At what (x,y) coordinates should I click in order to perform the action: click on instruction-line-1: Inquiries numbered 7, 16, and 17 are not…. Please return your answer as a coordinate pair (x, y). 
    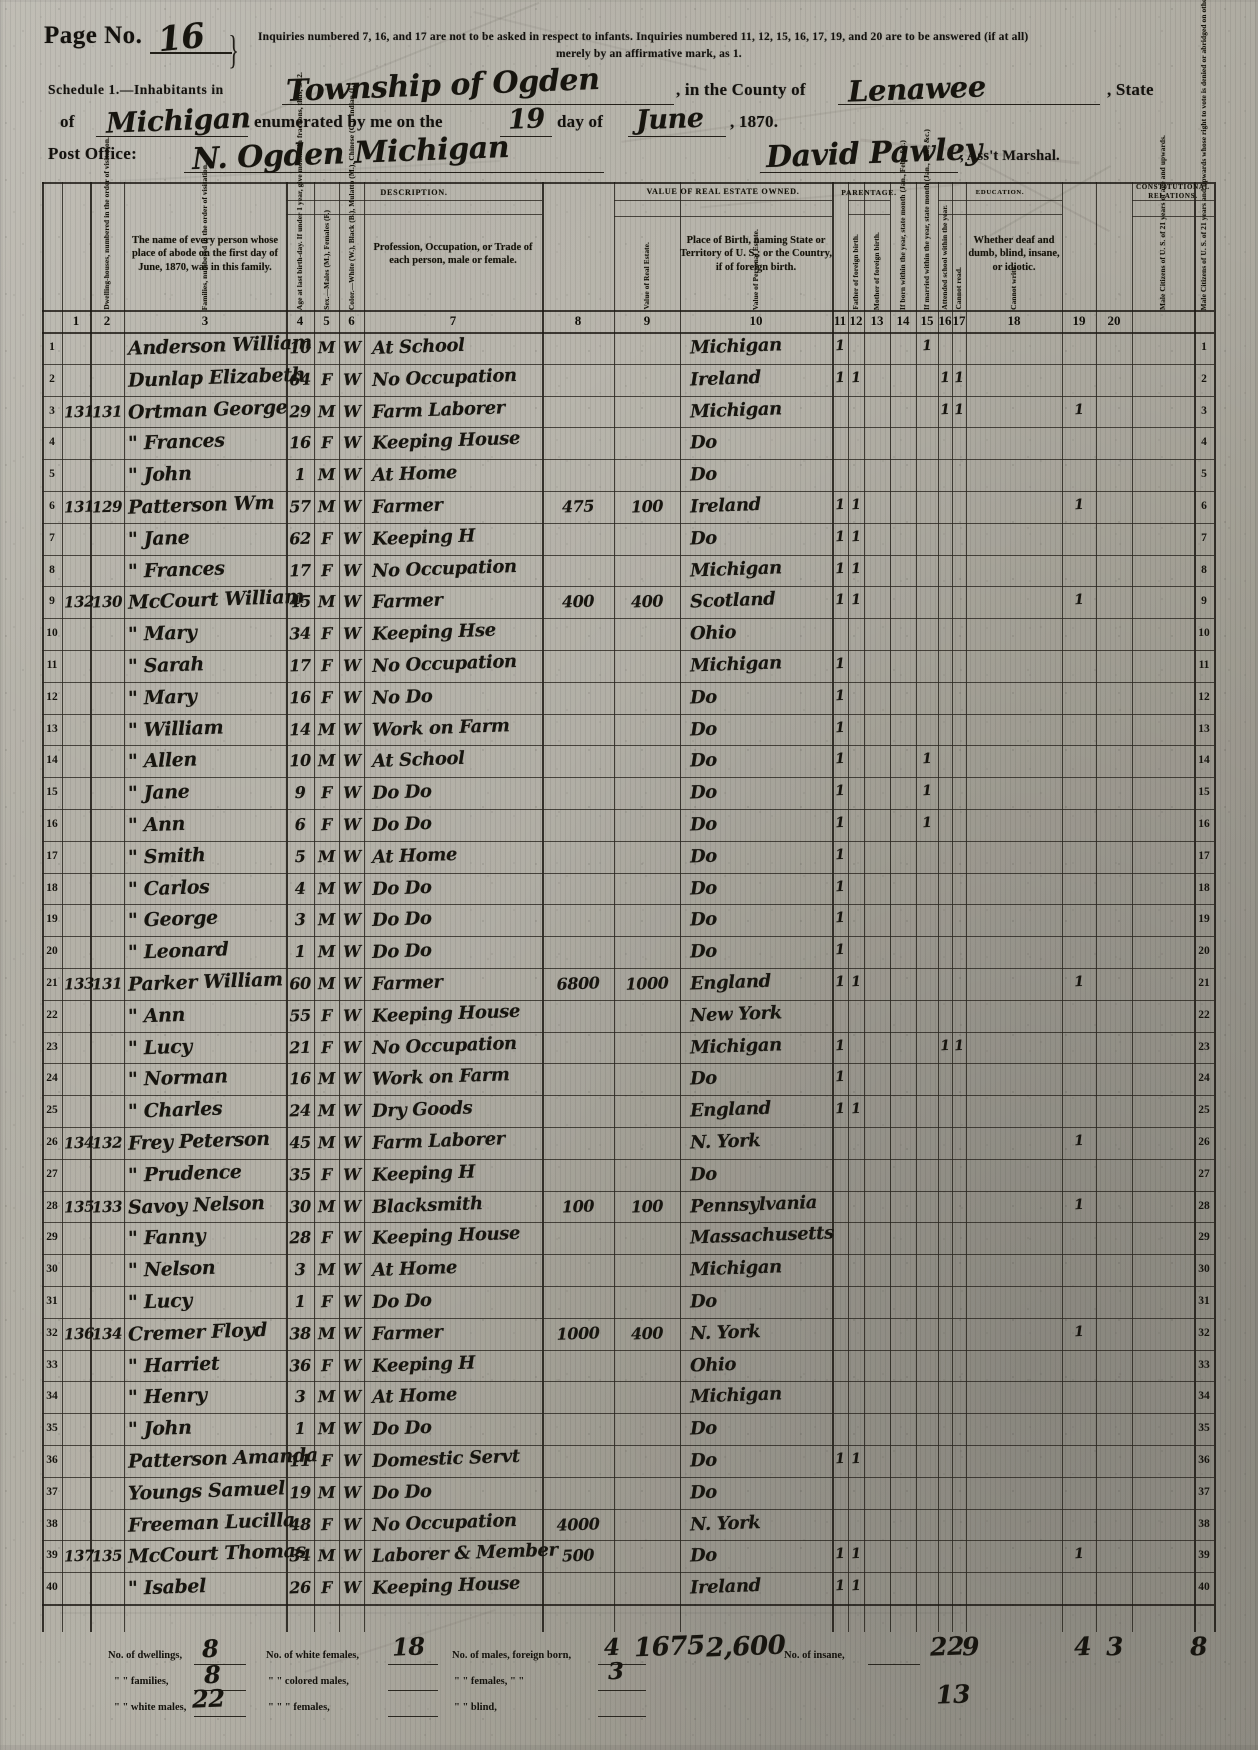
    Looking at the image, I should click on (643, 37).